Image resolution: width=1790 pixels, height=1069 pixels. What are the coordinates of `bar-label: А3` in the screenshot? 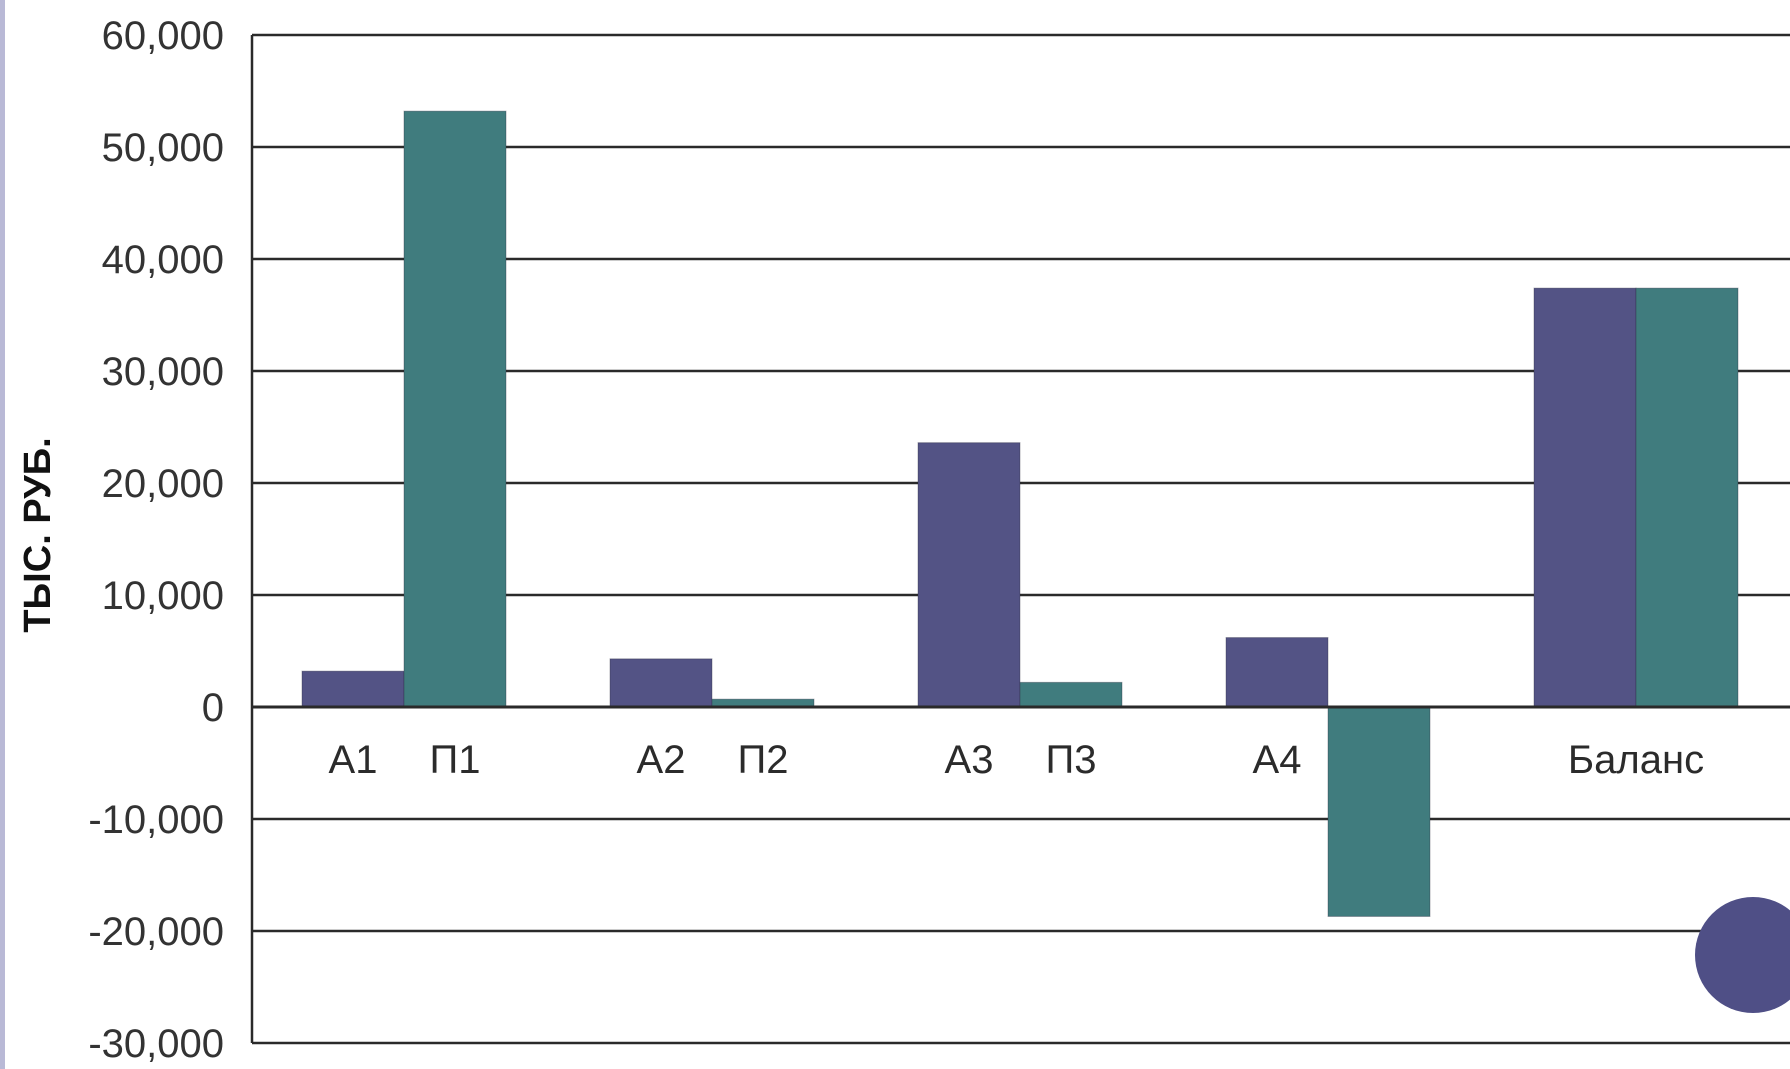 It's located at (969, 760).